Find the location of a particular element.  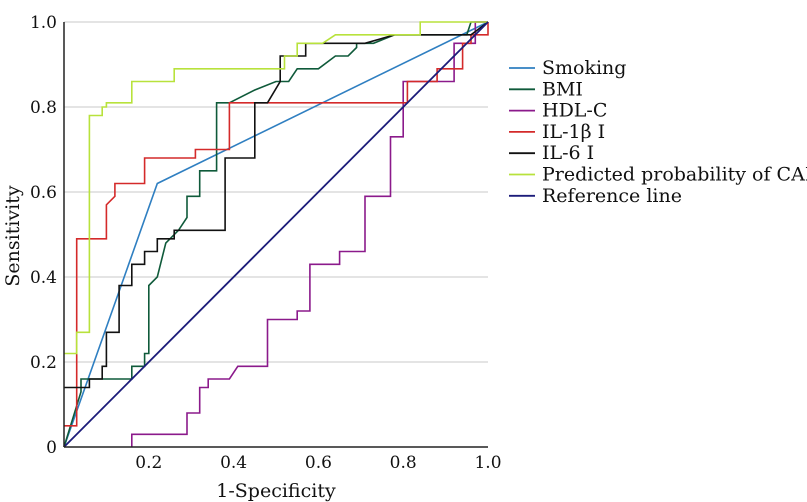

x-tick-label-2: 0.6 is located at coordinates (318, 463).